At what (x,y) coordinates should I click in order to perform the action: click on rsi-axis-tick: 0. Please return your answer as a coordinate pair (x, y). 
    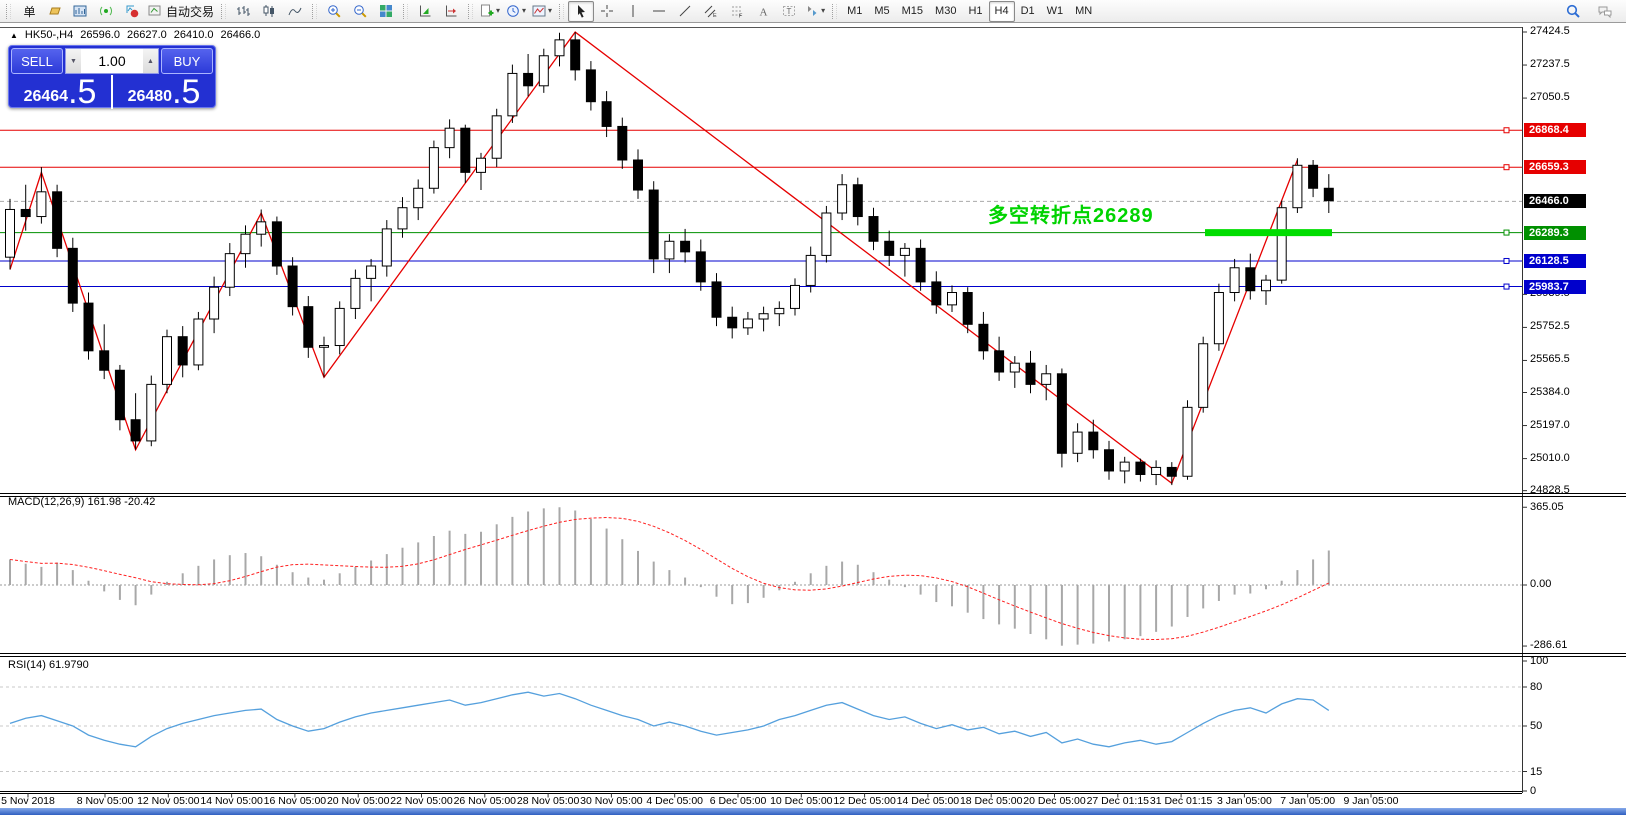
    Looking at the image, I should click on (1533, 791).